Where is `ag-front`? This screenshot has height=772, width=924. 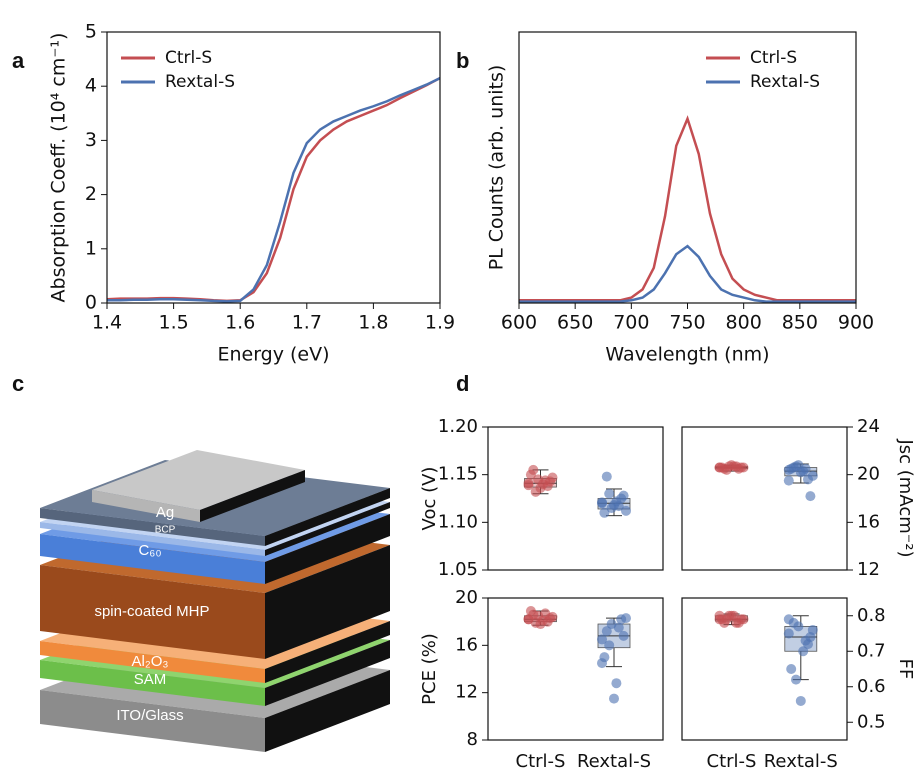
ag-front is located at coordinates (146, 506).